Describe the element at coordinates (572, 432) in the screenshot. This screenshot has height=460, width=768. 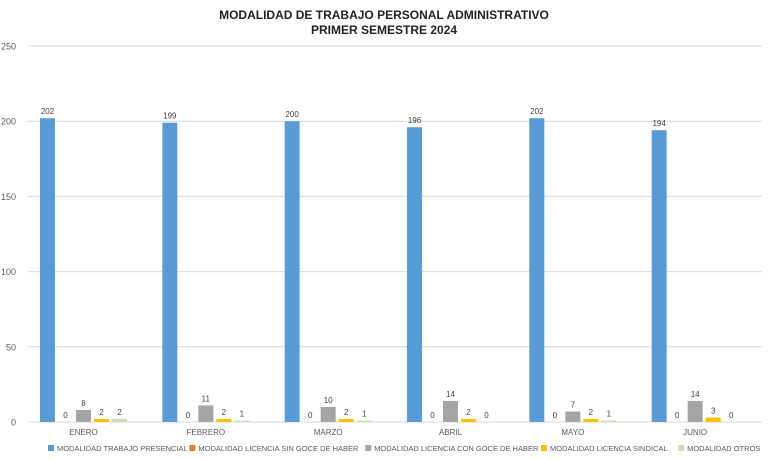
I see `x-tick-label: MAYO` at that location.